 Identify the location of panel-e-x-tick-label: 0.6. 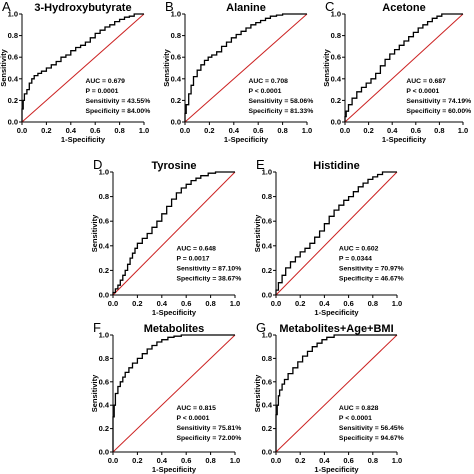
(348, 303).